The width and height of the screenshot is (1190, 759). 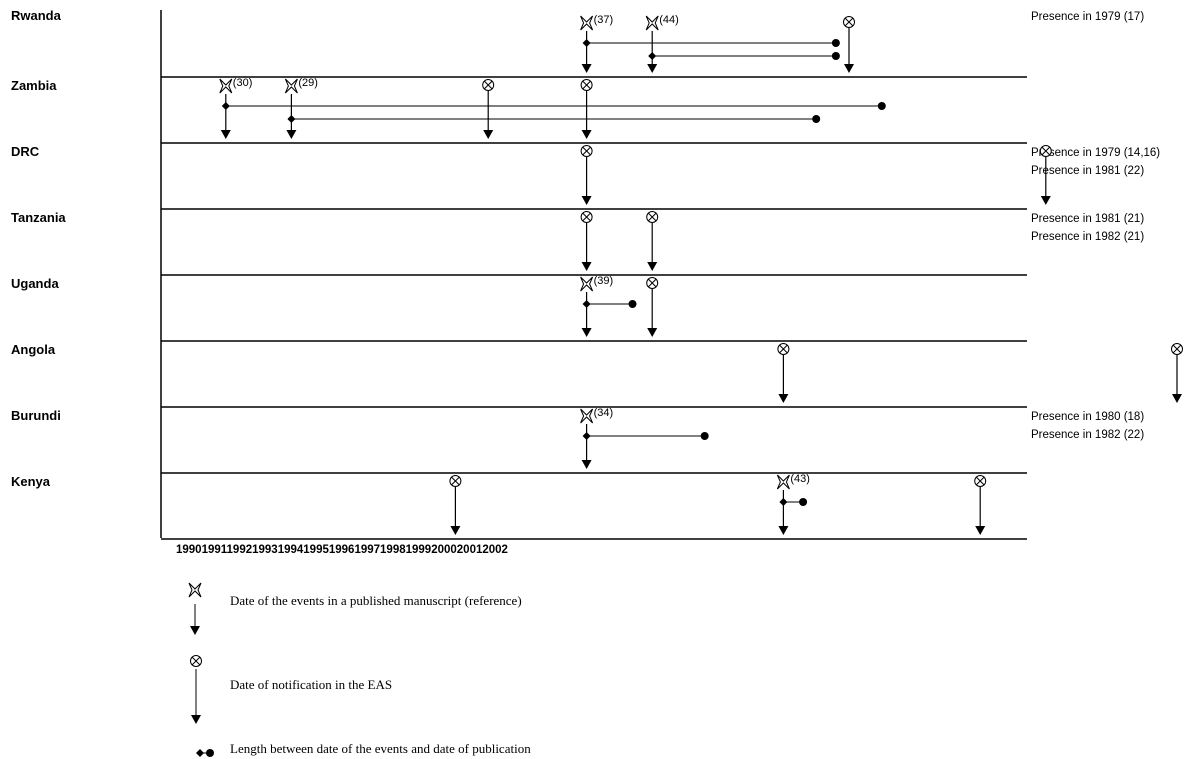 What do you see at coordinates (519, 308) in the screenshot?
I see `country-row-uganda: Uganda (39)` at bounding box center [519, 308].